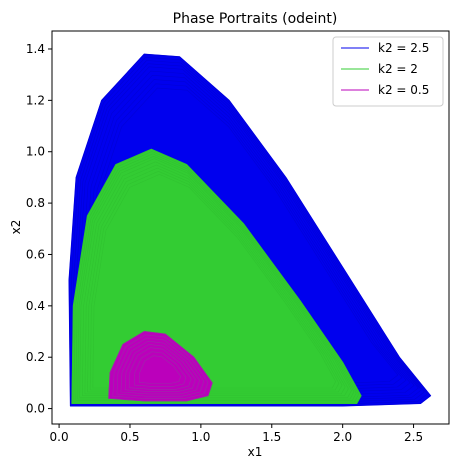 The height and width of the screenshot is (468, 458). Describe the element at coordinates (403, 48) in the screenshot. I see `legend-label: k2 = 2.5` at that location.